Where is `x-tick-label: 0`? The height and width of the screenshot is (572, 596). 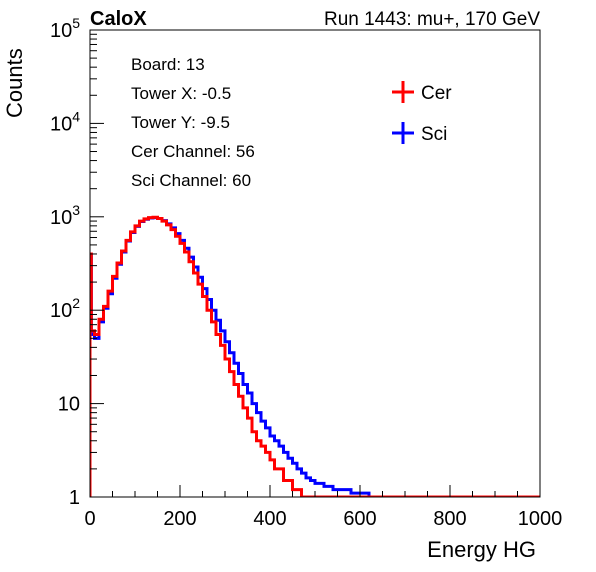 x-tick-label: 0 is located at coordinates (89, 519).